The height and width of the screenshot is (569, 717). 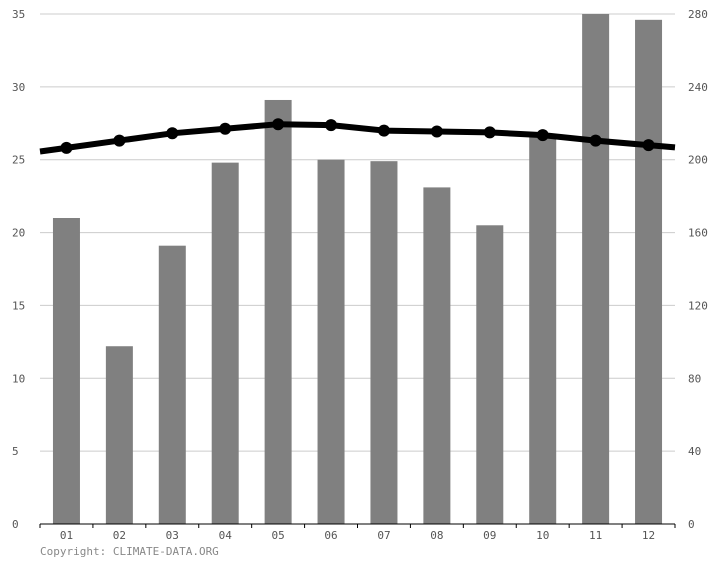 I want to click on x-tick-label-07: 07, so click(x=383, y=535).